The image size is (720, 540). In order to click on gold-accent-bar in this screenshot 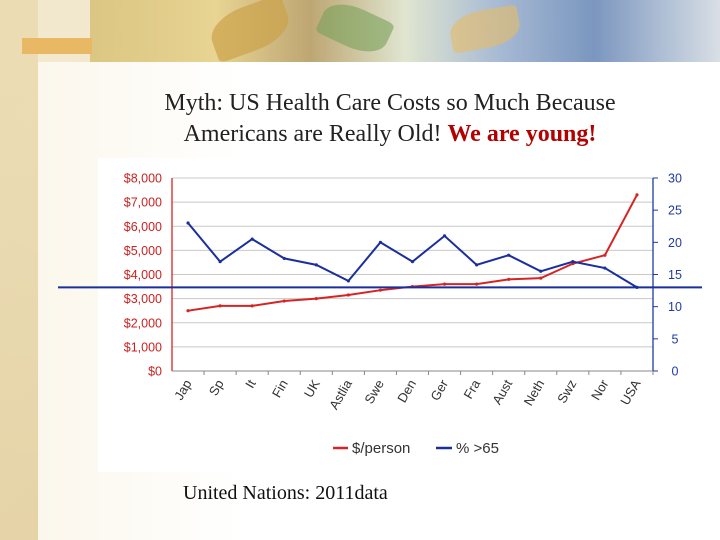, I will do `click(57, 46)`.